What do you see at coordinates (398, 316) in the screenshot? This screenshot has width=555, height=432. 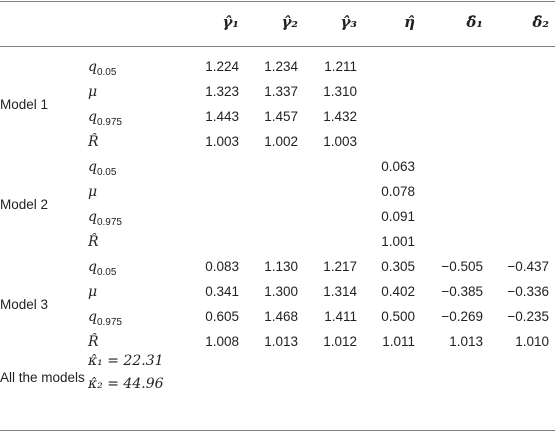 I see `table-cell: 0.500` at bounding box center [398, 316].